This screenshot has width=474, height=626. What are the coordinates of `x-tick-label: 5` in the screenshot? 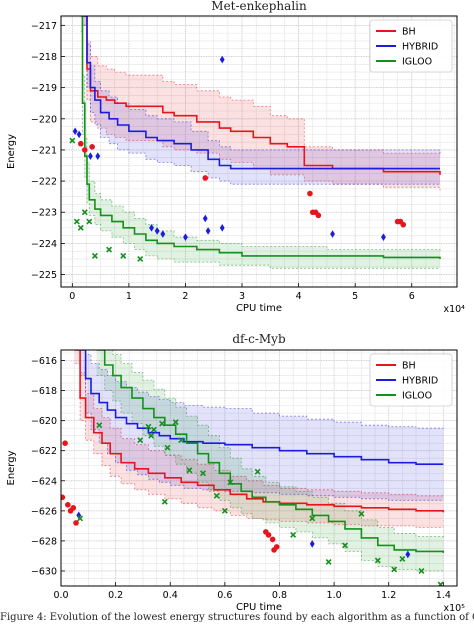 It's located at (355, 296).